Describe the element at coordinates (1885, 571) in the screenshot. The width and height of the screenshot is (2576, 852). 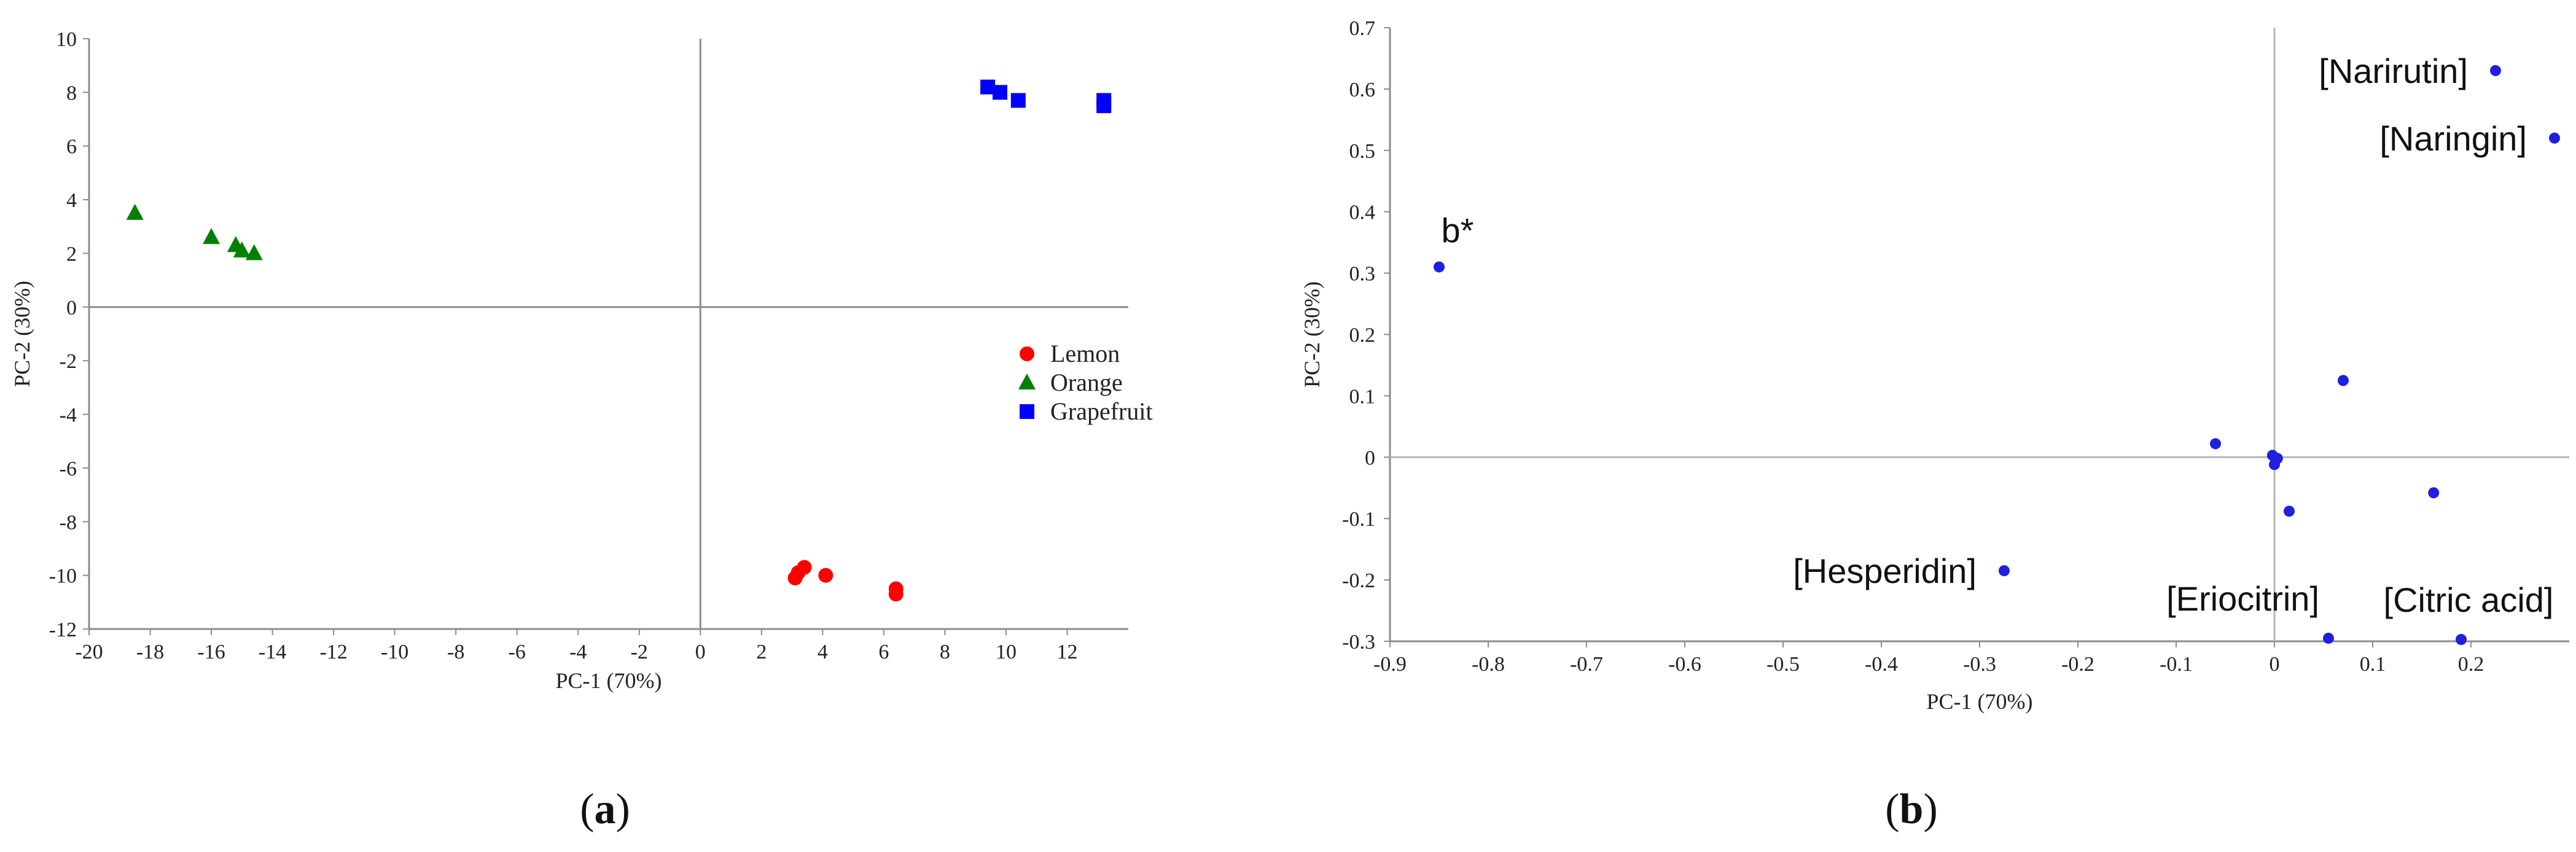
I see `point-label: [Hesperidin]` at that location.